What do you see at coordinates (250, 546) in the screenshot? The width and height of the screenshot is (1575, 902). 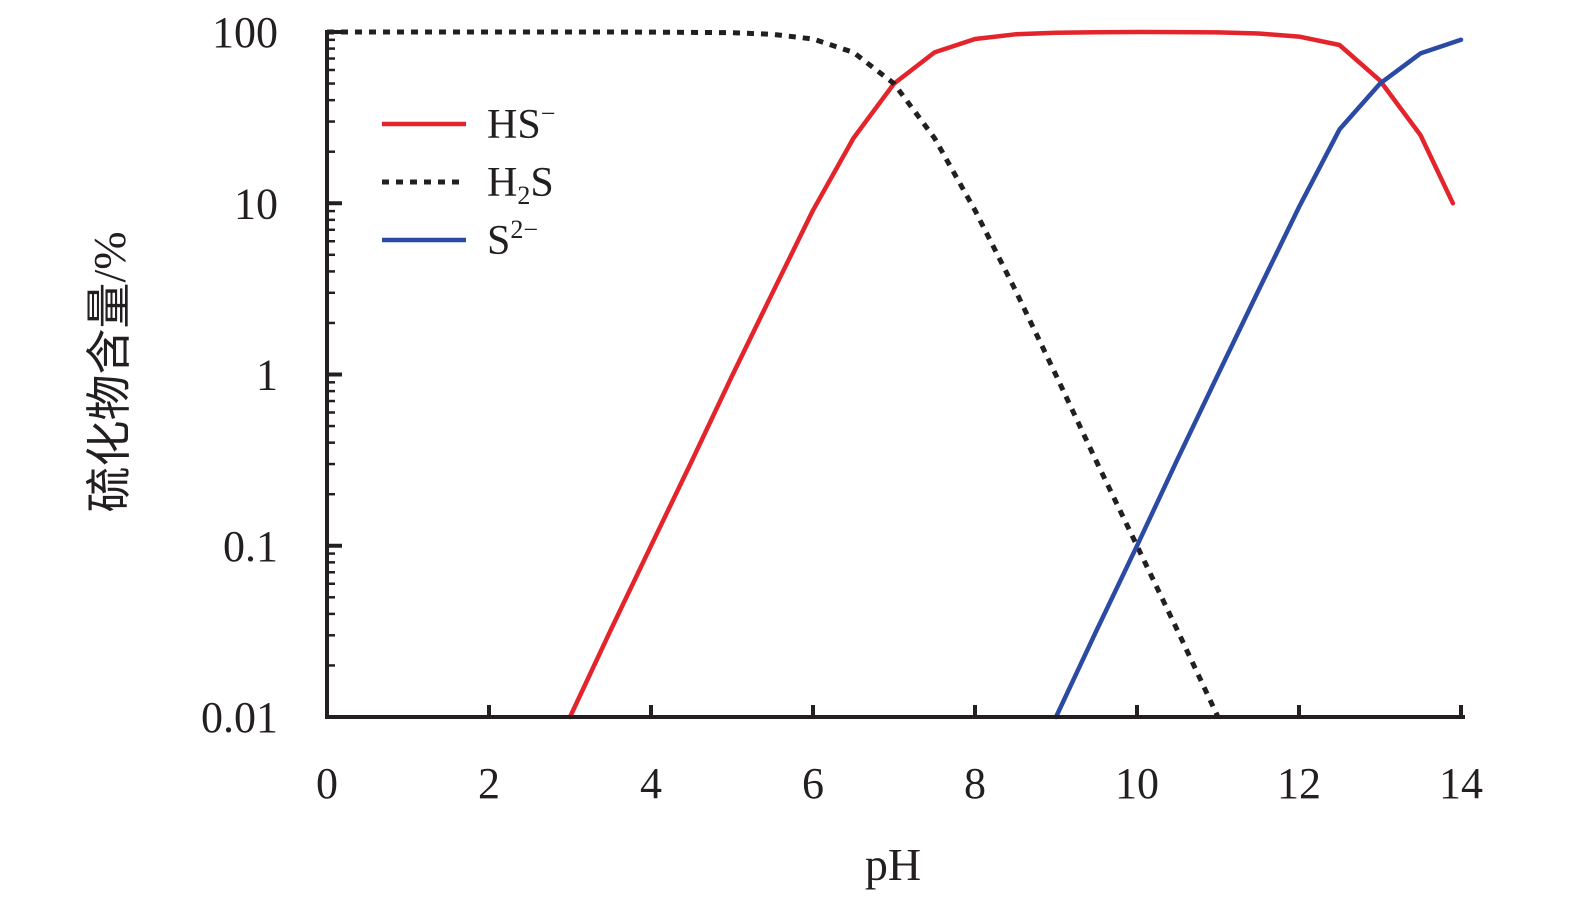 I see `y-tick-label: 0.1` at bounding box center [250, 546].